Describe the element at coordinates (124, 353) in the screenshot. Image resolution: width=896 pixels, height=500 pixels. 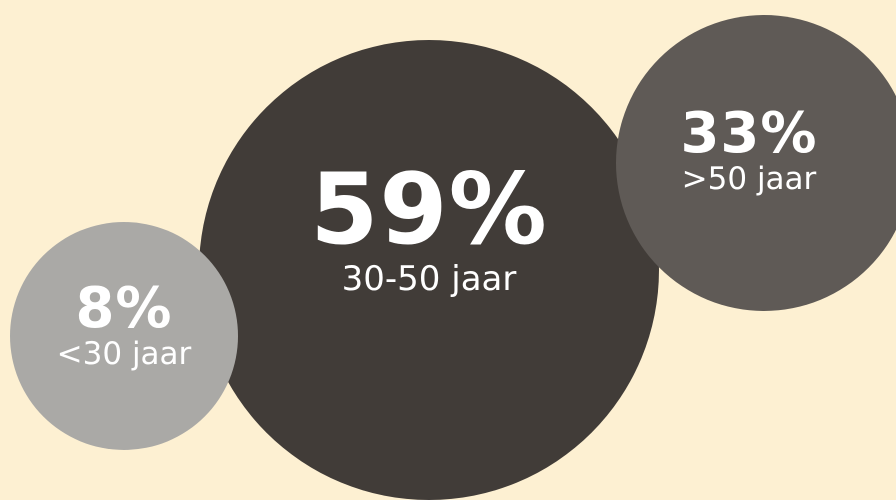
I see `bubble-label-lt-30-jaar: <30 jaar` at that location.